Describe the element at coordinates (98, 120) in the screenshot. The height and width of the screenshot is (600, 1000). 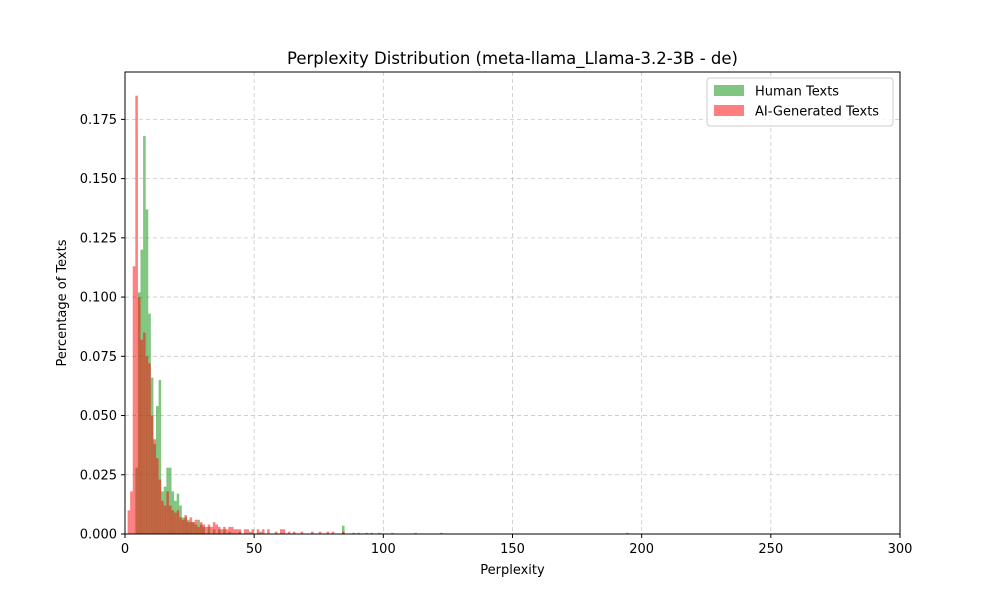
I see `y-tick-label: 0.175` at that location.